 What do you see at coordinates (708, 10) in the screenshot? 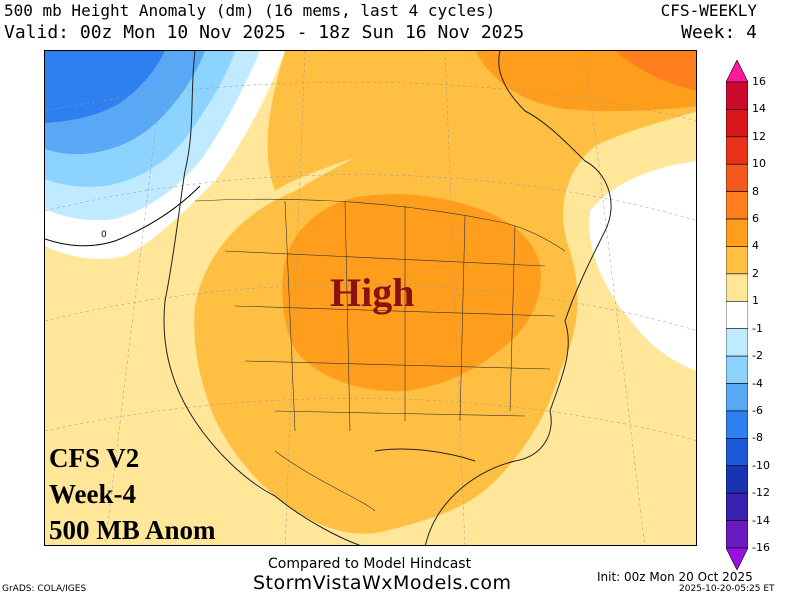
I see `model-label: CFS-WEEKLY` at bounding box center [708, 10].